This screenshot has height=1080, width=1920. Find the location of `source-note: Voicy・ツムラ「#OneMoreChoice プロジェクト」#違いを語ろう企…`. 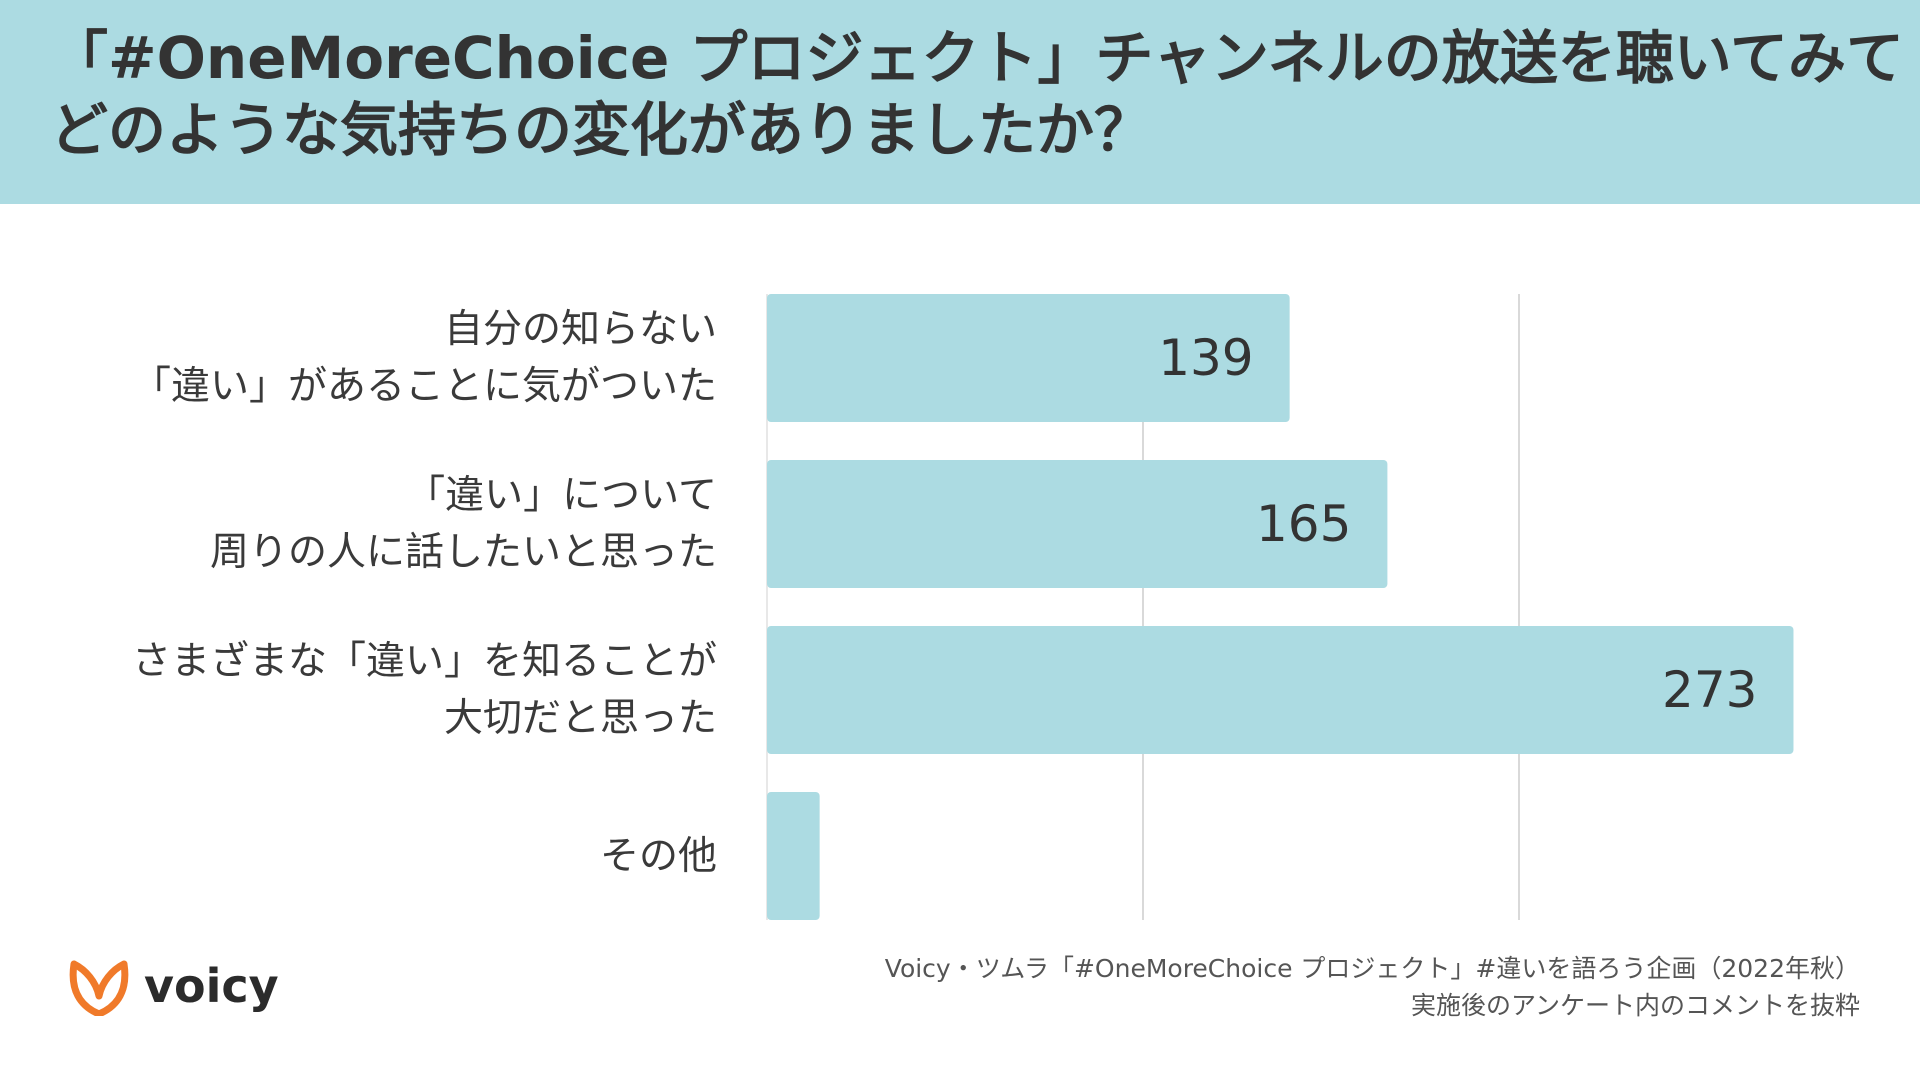

source-note: Voicy・ツムラ「#OneMoreChoice プロジェクト」#違いを語ろう企… is located at coordinates (1372, 987).